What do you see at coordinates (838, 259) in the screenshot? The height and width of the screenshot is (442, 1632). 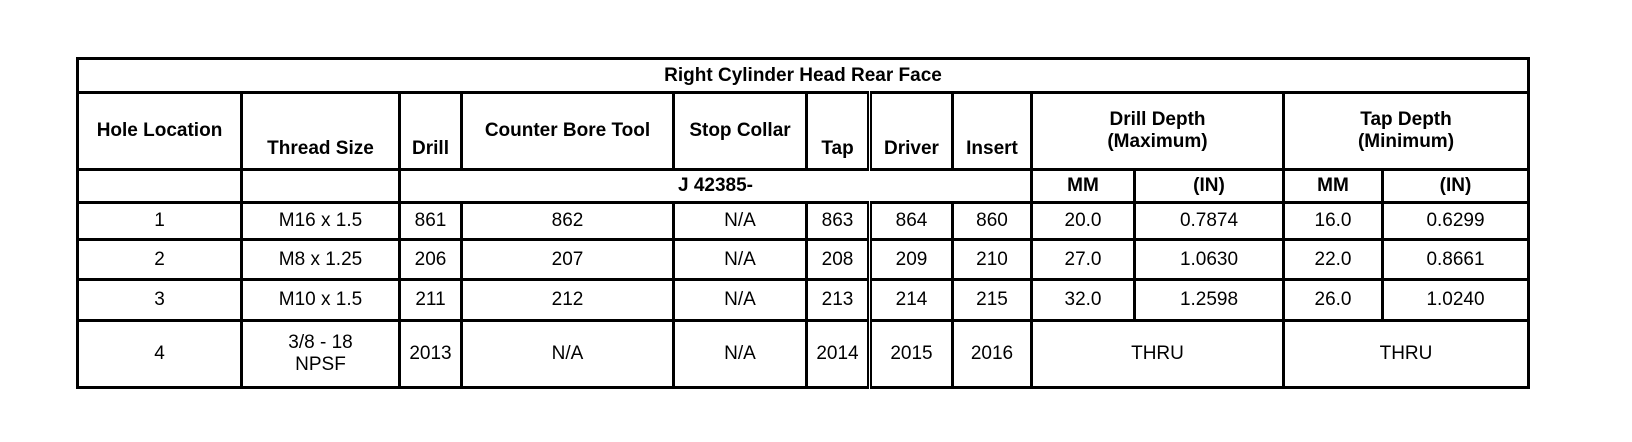 I see `cell: 208` at bounding box center [838, 259].